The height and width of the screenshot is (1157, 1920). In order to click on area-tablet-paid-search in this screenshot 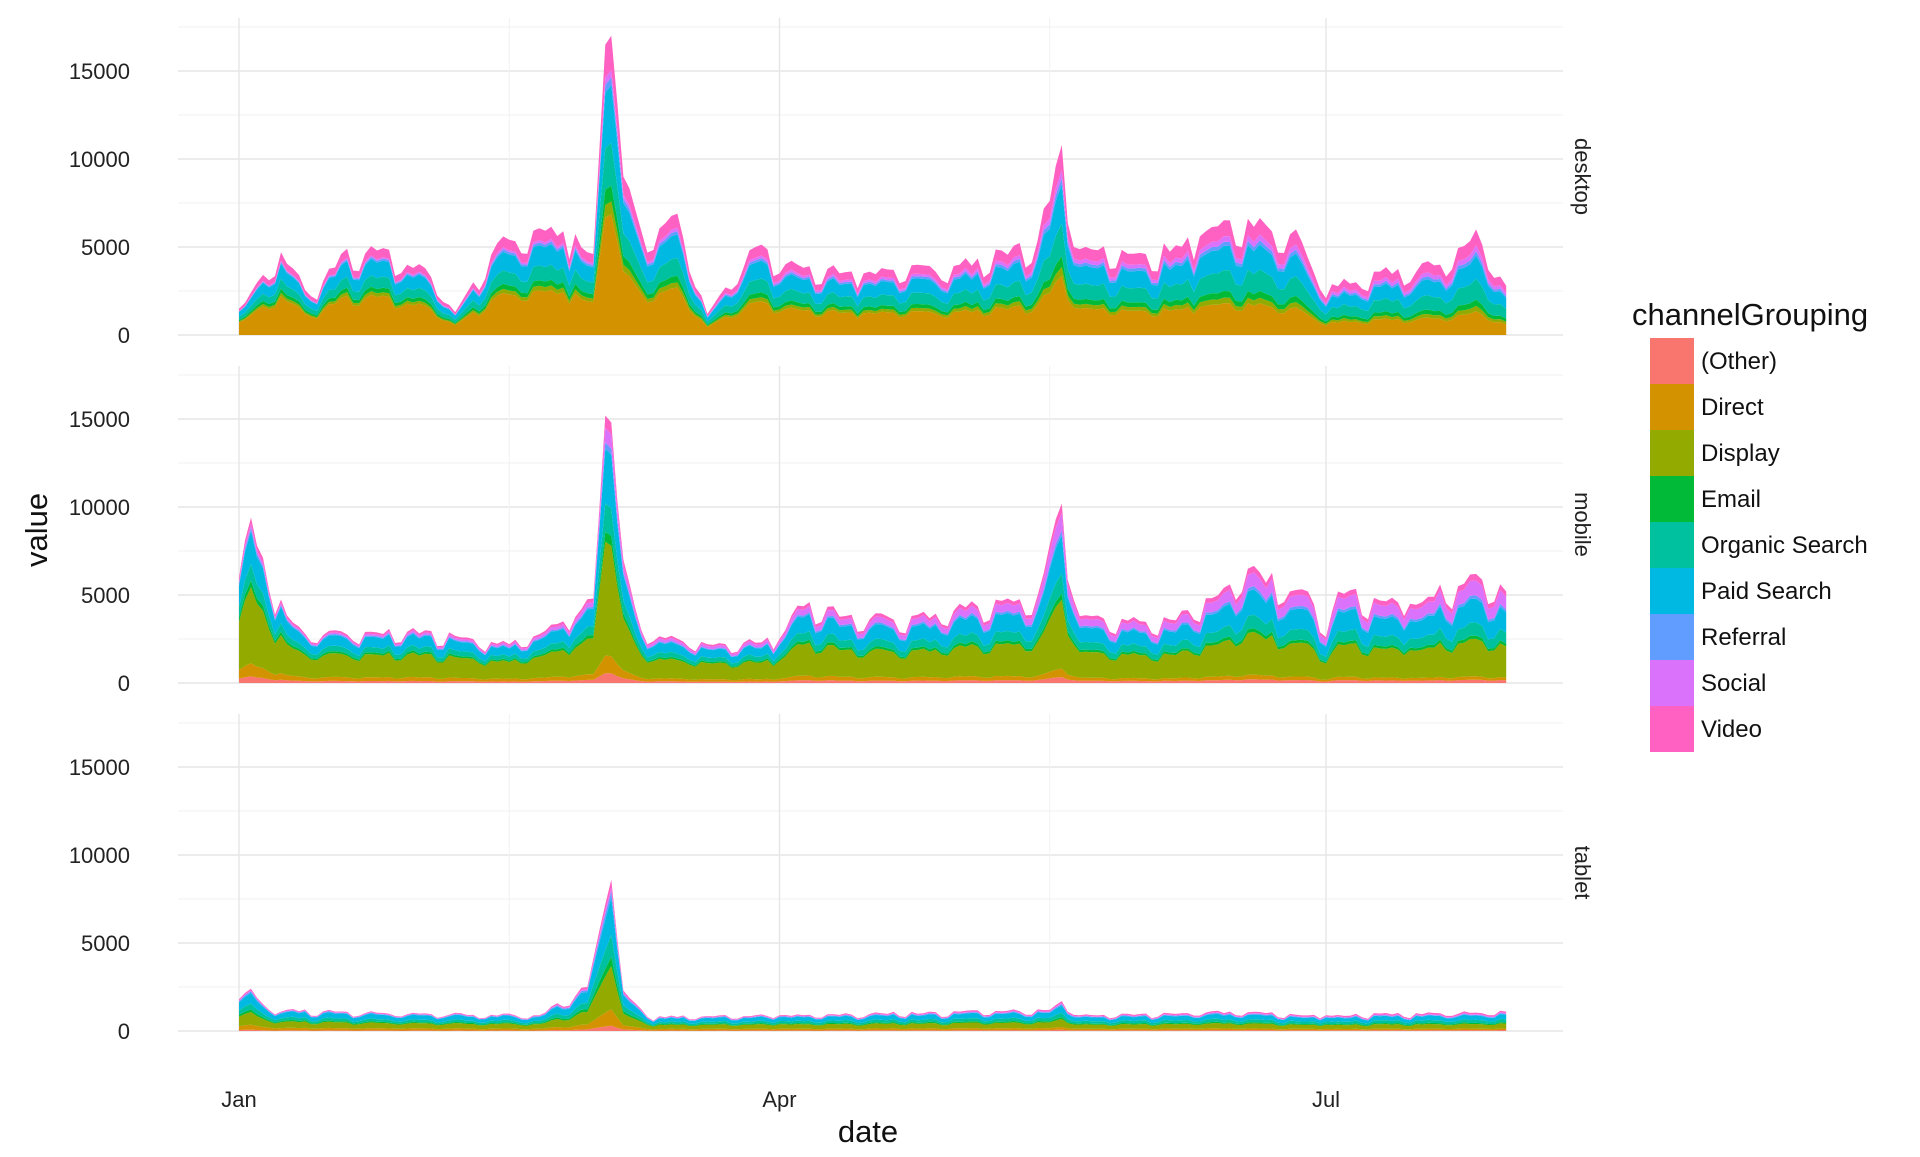, I will do `click(873, 961)`.